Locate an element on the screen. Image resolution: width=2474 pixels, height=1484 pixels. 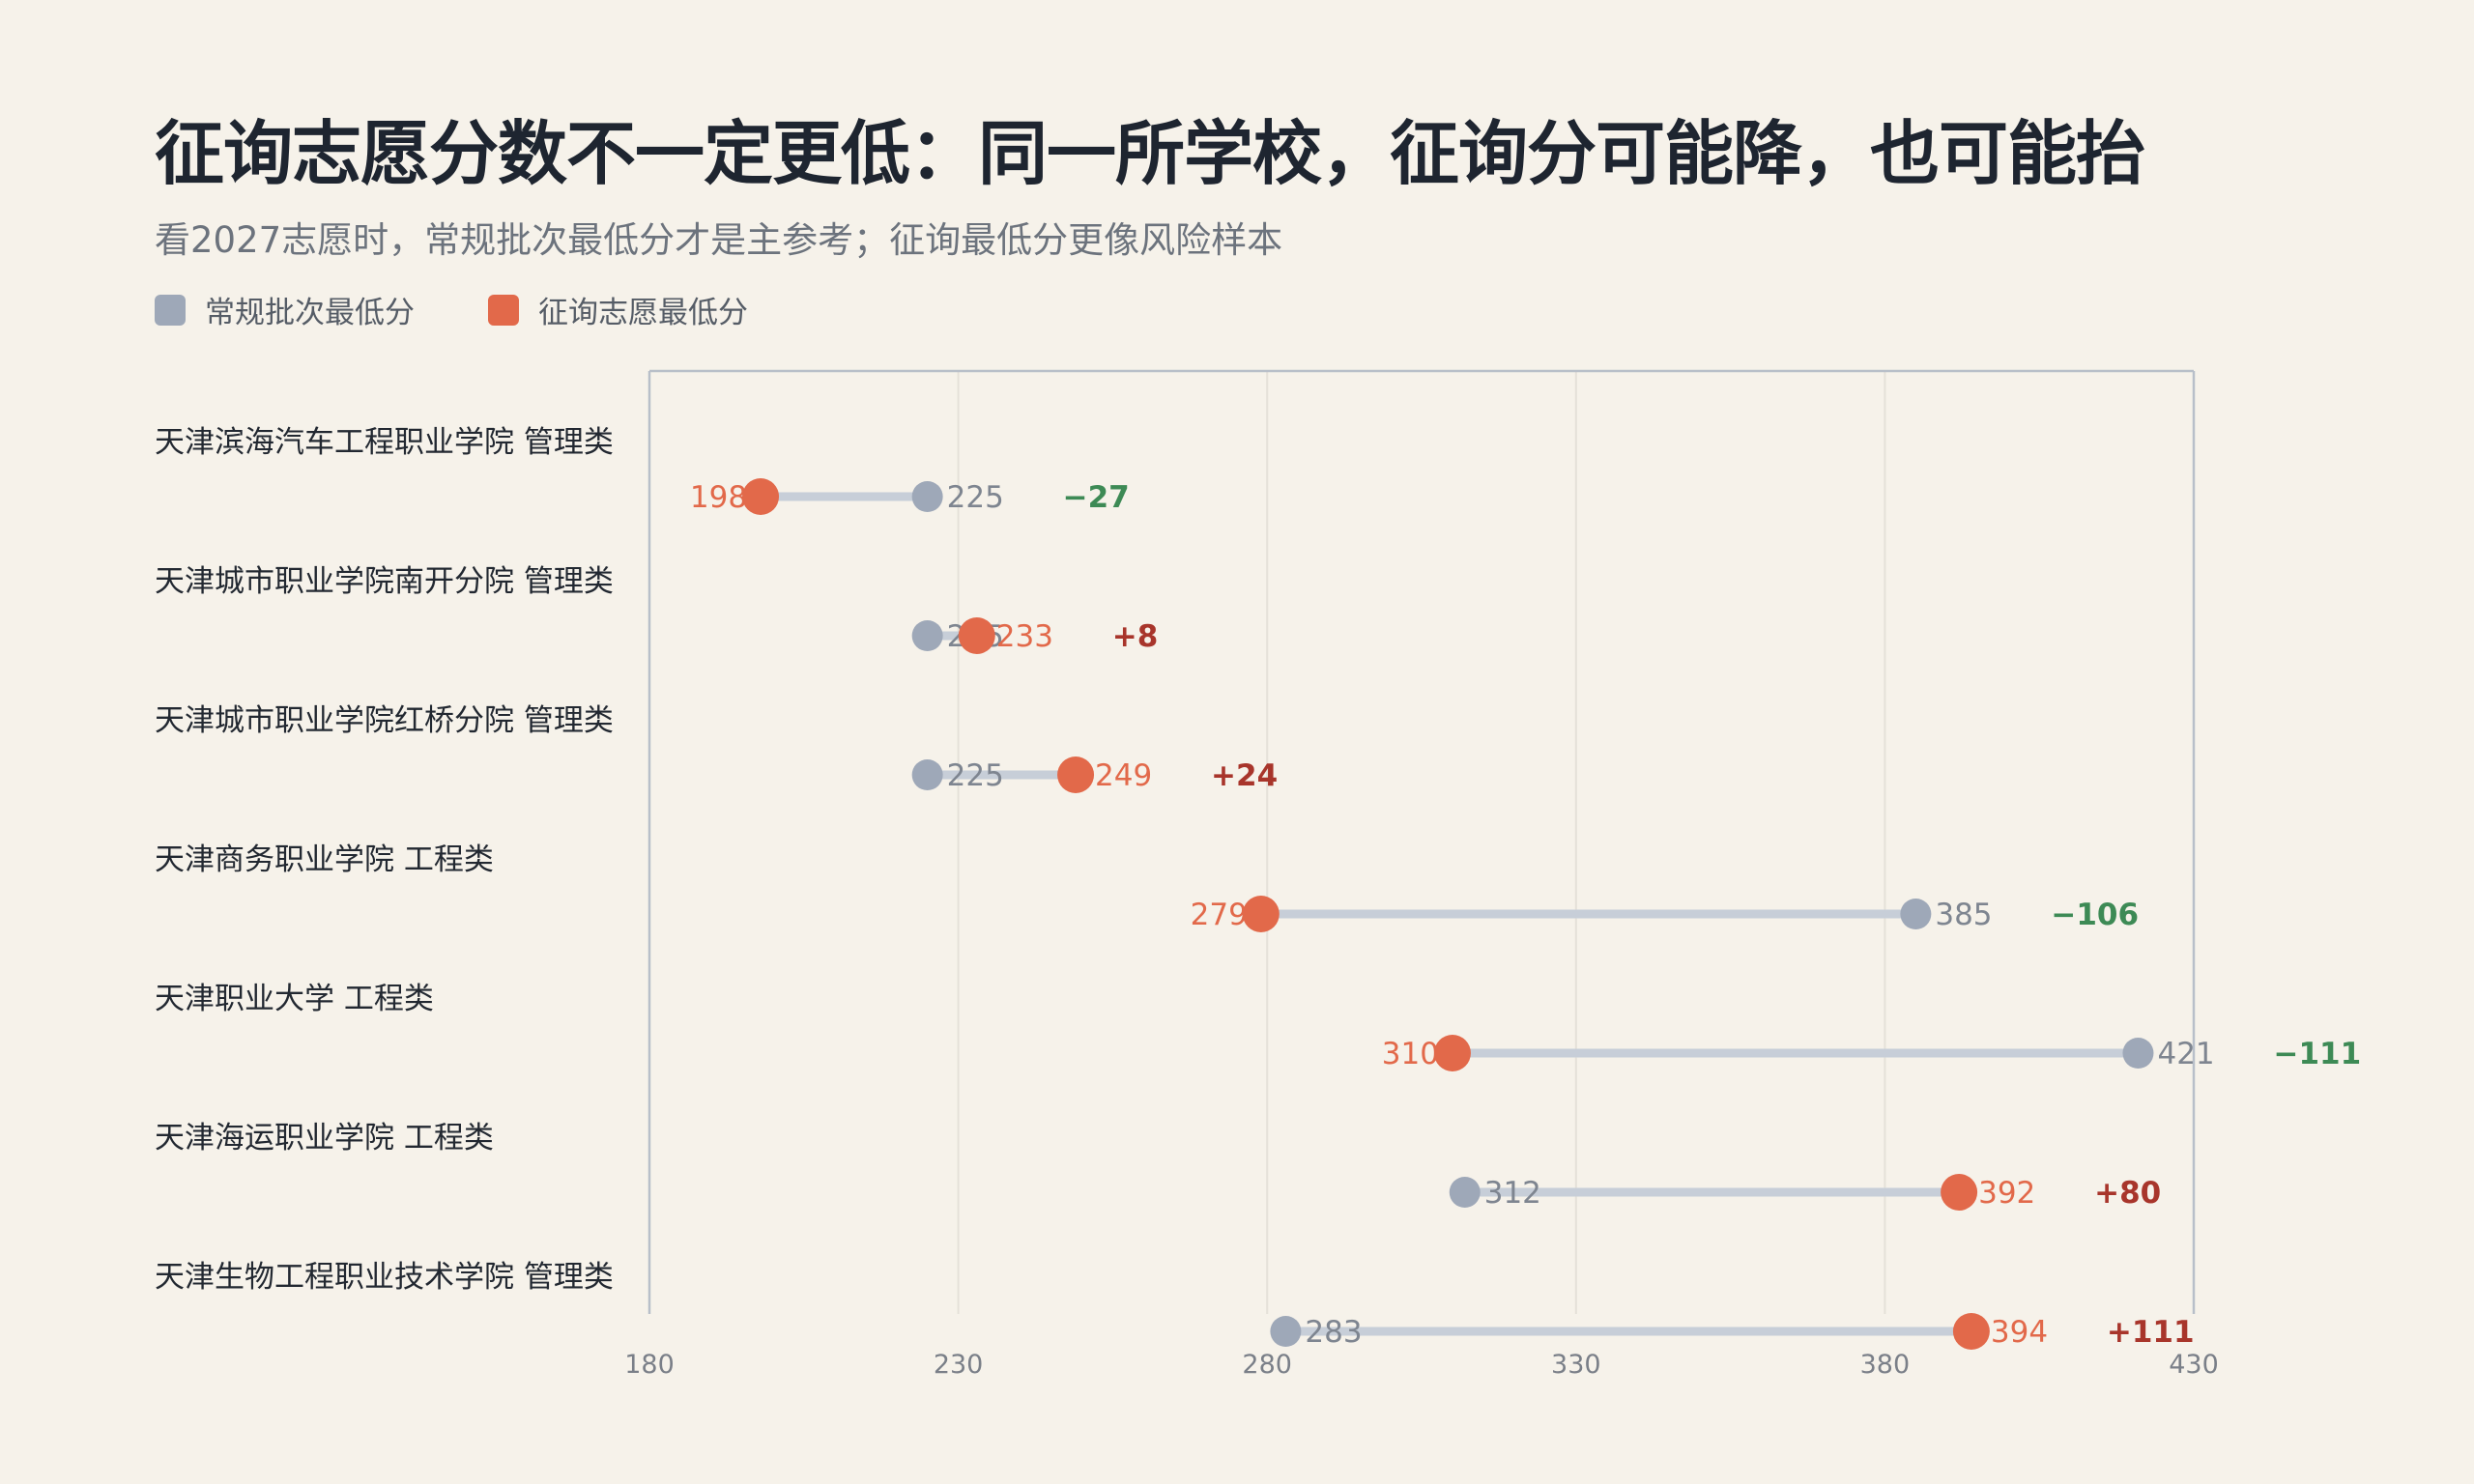
solicit-value-label: 394 is located at coordinates (2020, 1332).